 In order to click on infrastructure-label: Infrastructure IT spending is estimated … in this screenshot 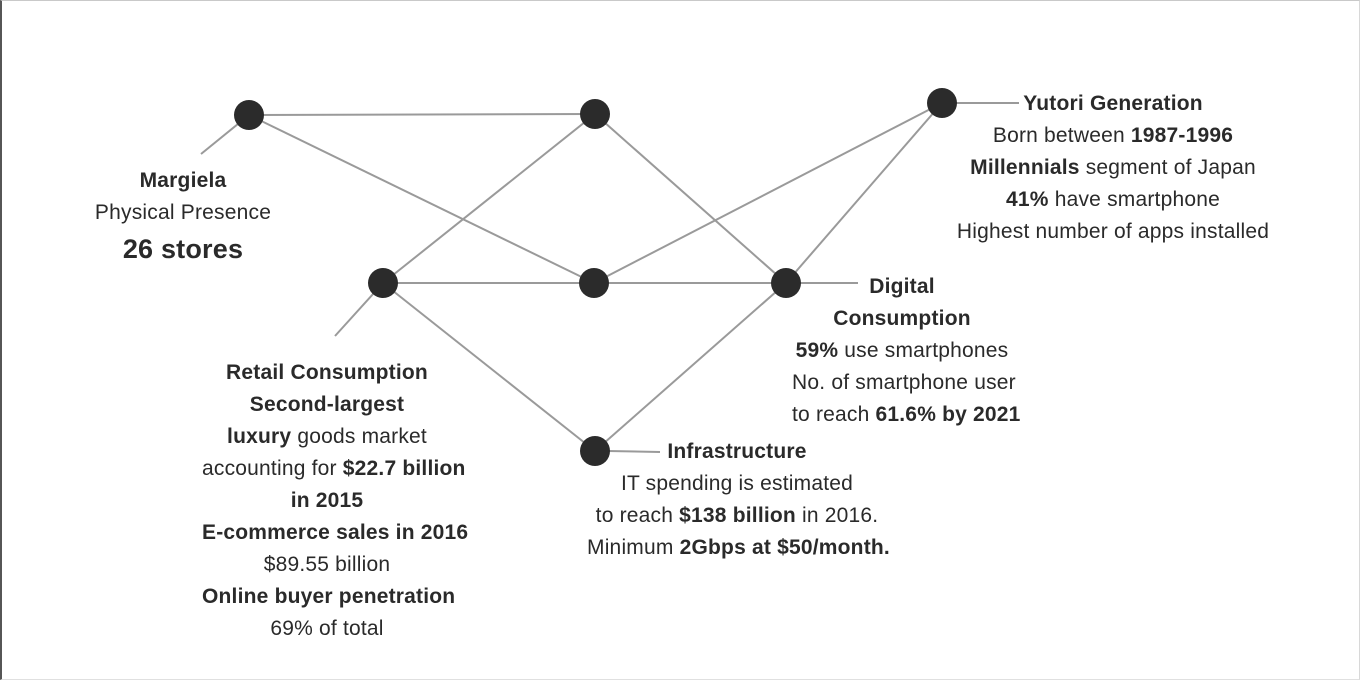, I will do `click(738, 500)`.